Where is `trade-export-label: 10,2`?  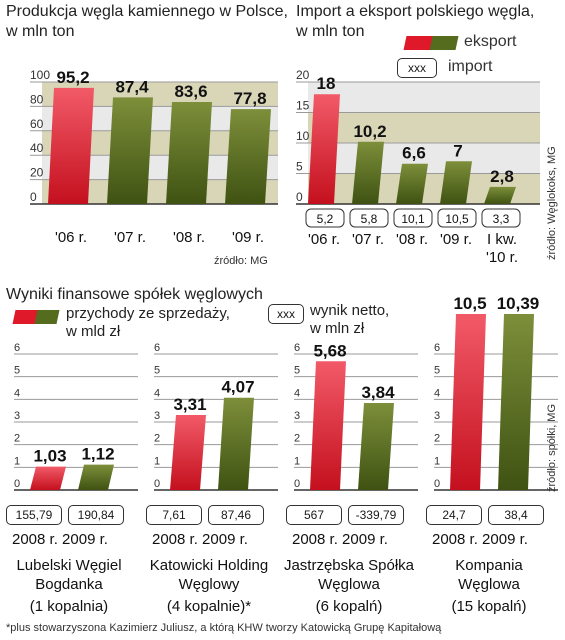 trade-export-label: 10,2 is located at coordinates (369, 131).